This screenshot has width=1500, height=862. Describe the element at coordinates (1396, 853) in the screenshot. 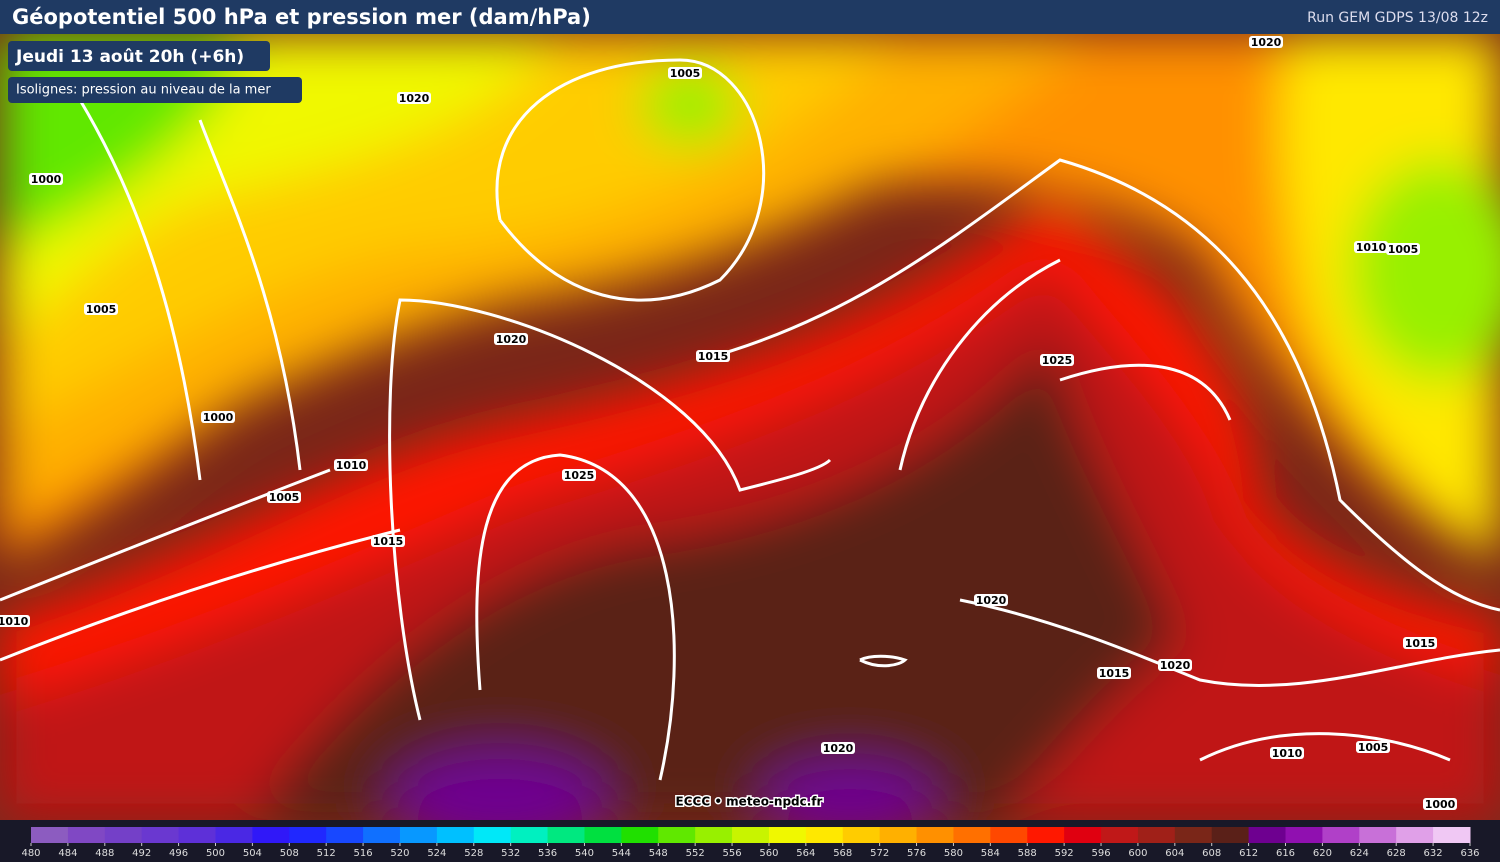

I see `colorbar-label: 628` at that location.